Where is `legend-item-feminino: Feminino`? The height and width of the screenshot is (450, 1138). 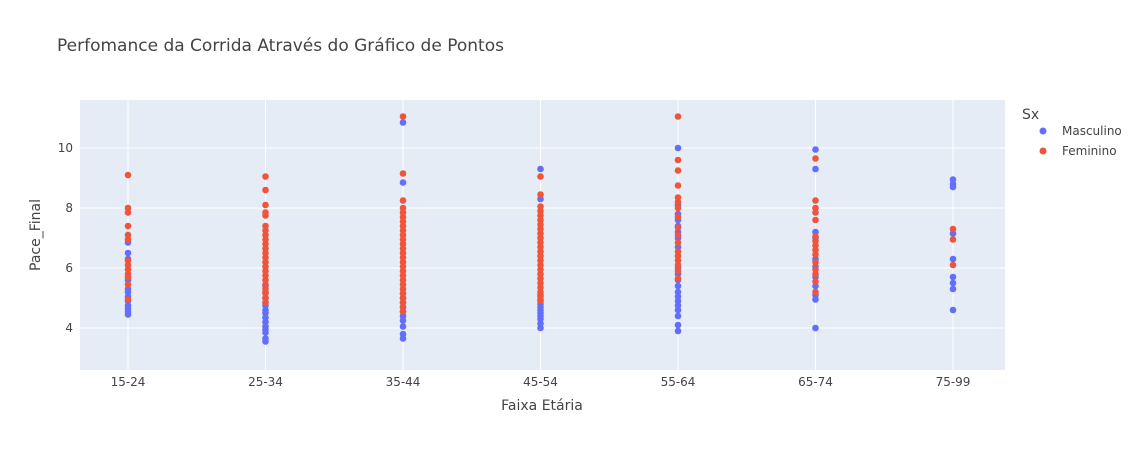
legend-item-feminino: Feminino is located at coordinates (1078, 151).